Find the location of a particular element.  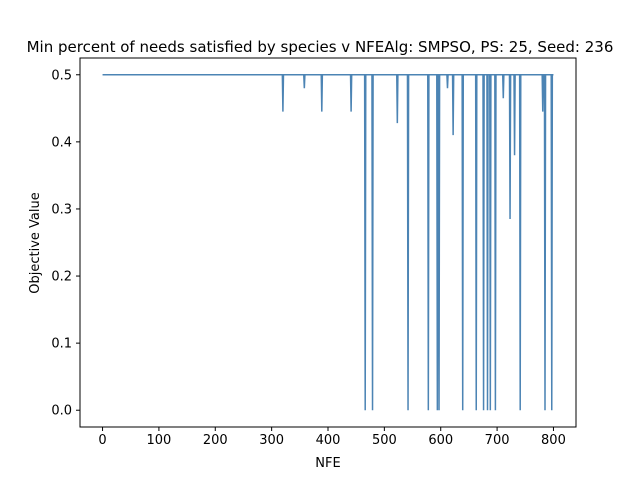

x-axis: 0 100 200 300 400 500 600 700 800 is located at coordinates (332, 437).